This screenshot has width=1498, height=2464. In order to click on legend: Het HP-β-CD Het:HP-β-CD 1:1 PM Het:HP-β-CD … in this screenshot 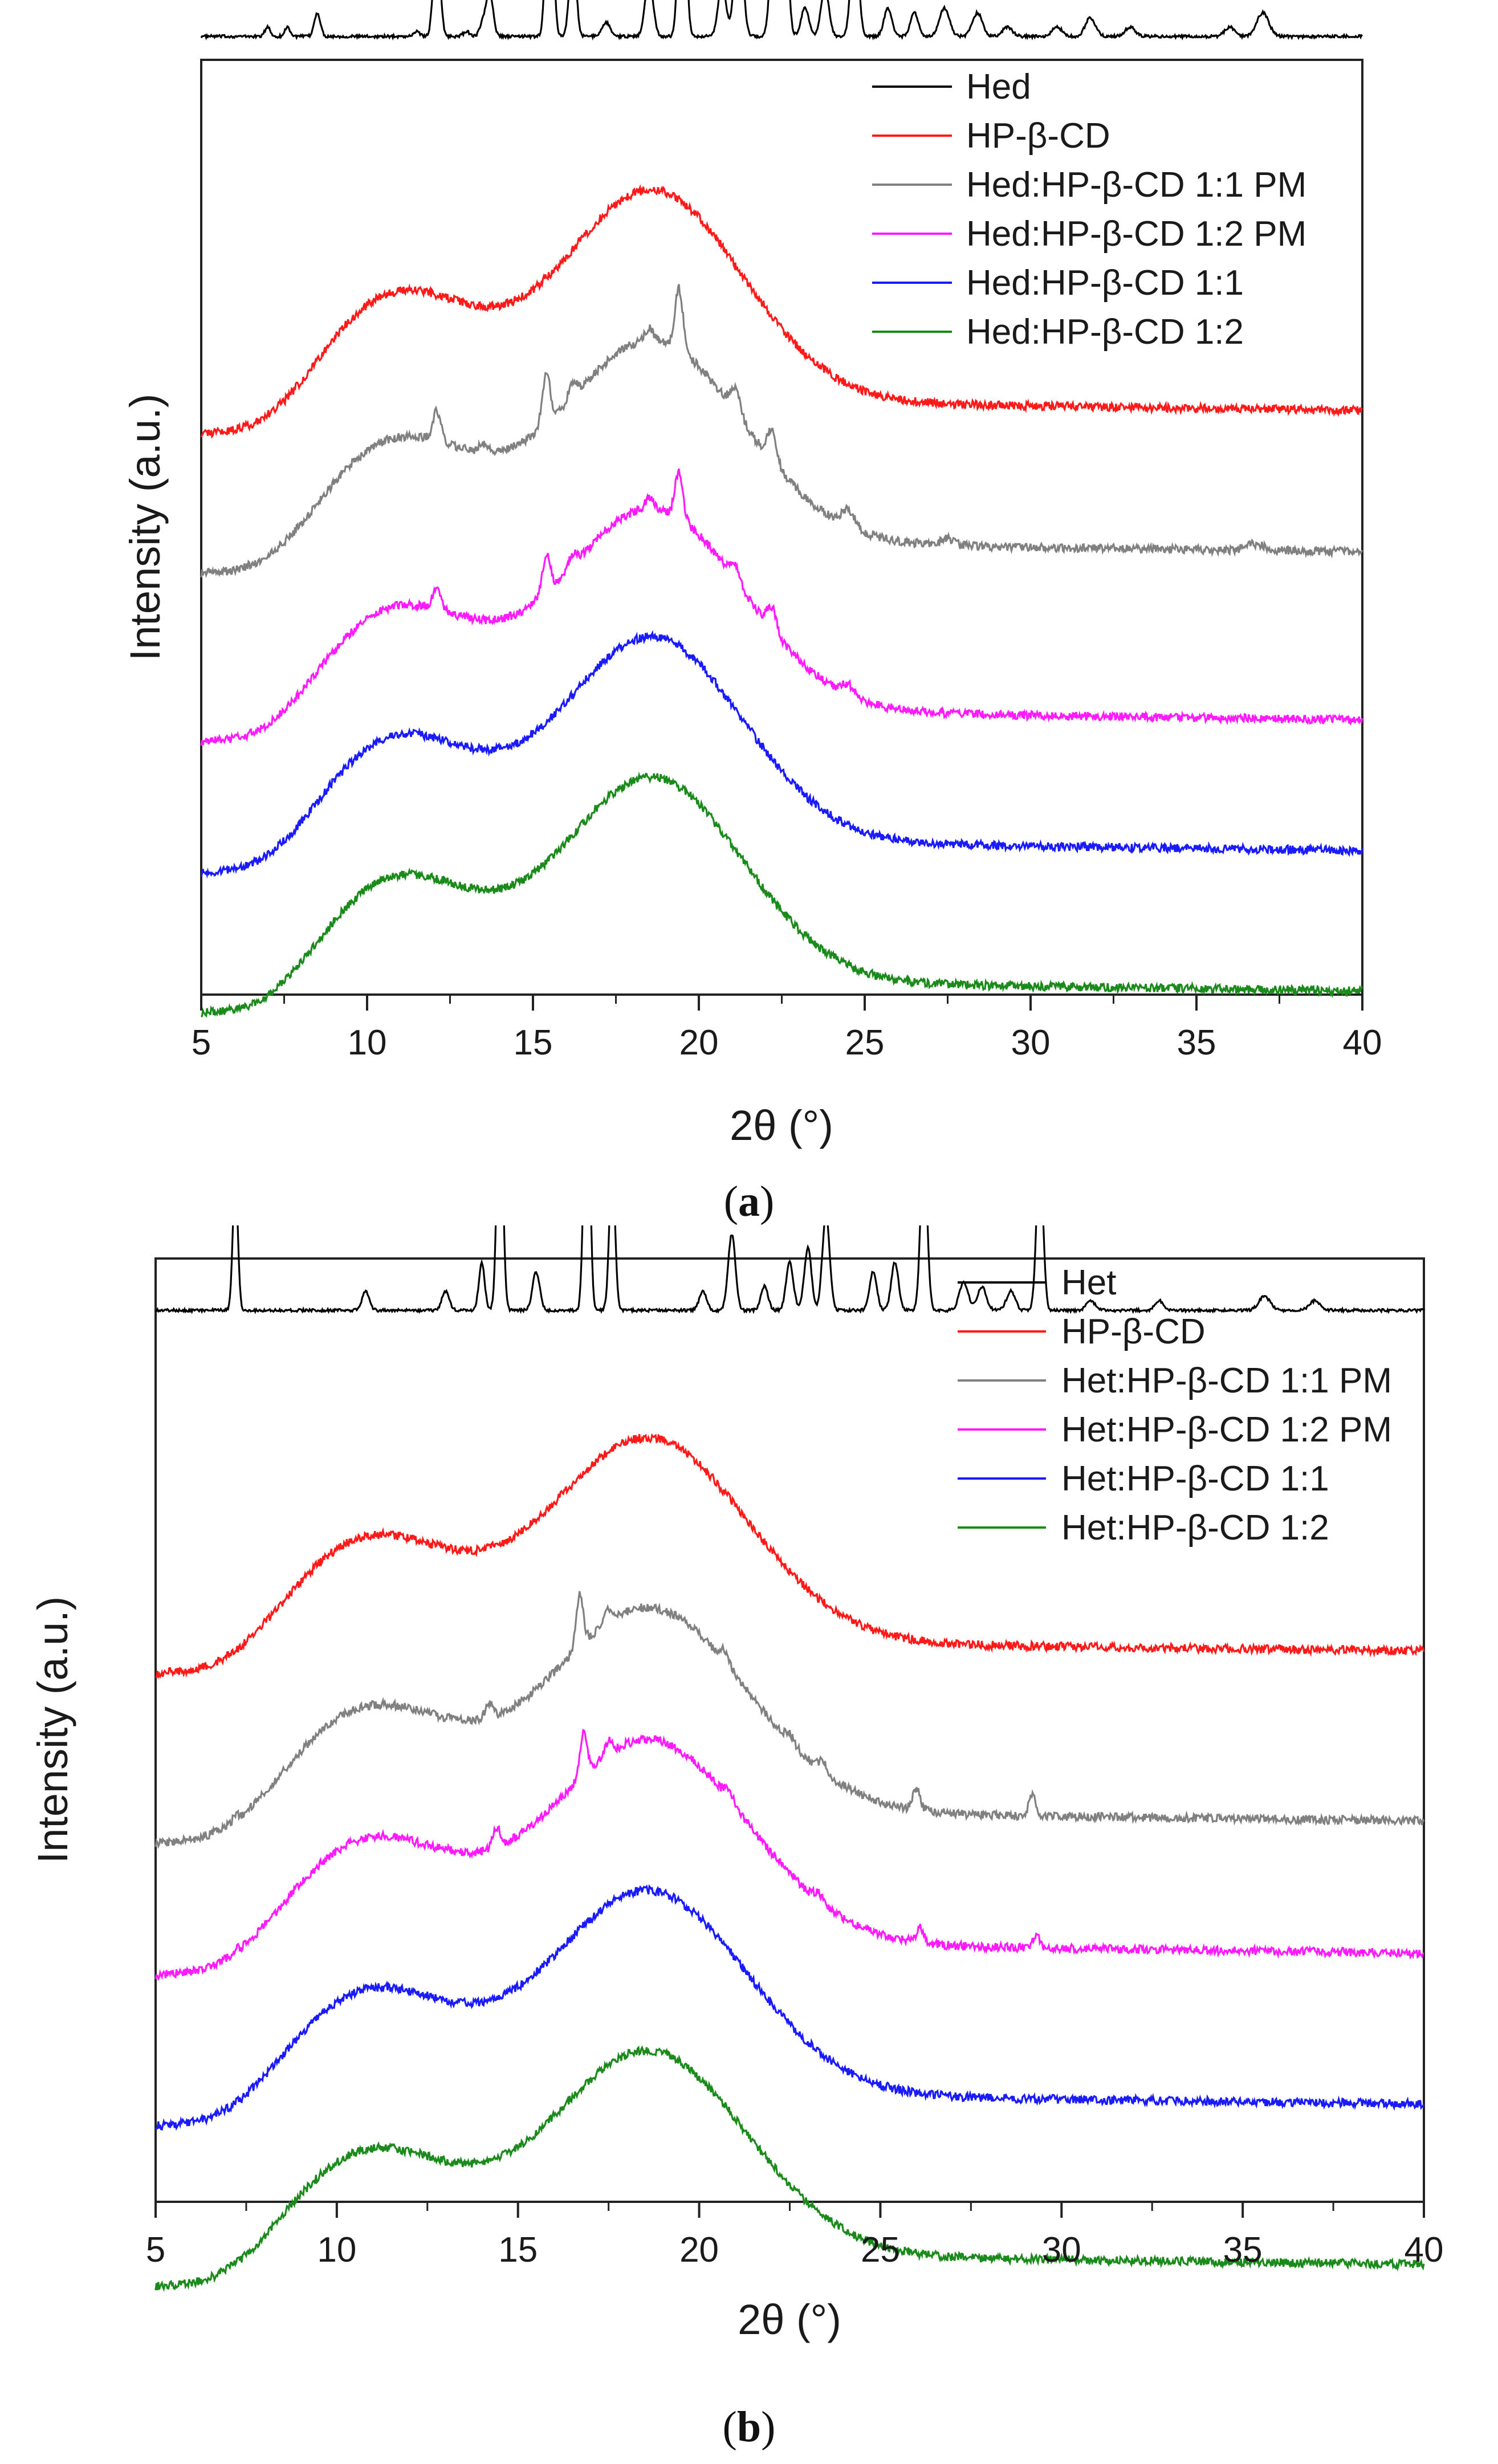, I will do `click(1175, 1405)`.